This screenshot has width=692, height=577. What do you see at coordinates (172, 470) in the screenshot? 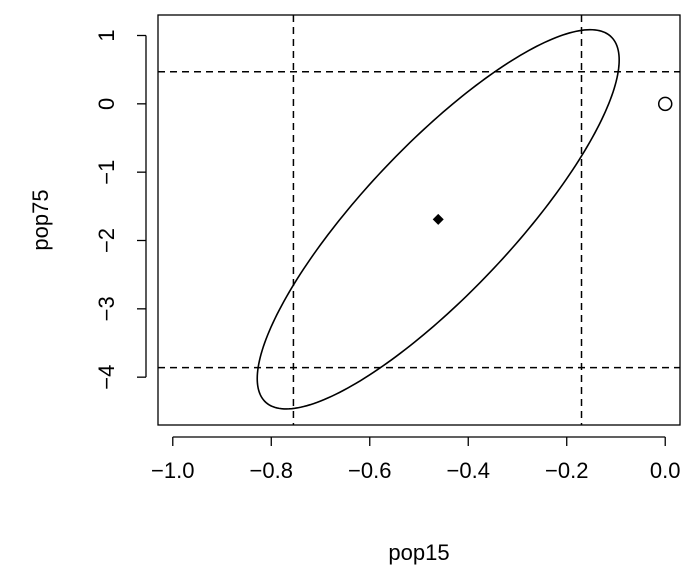
I see `x-tick-label: −1.0` at bounding box center [172, 470].